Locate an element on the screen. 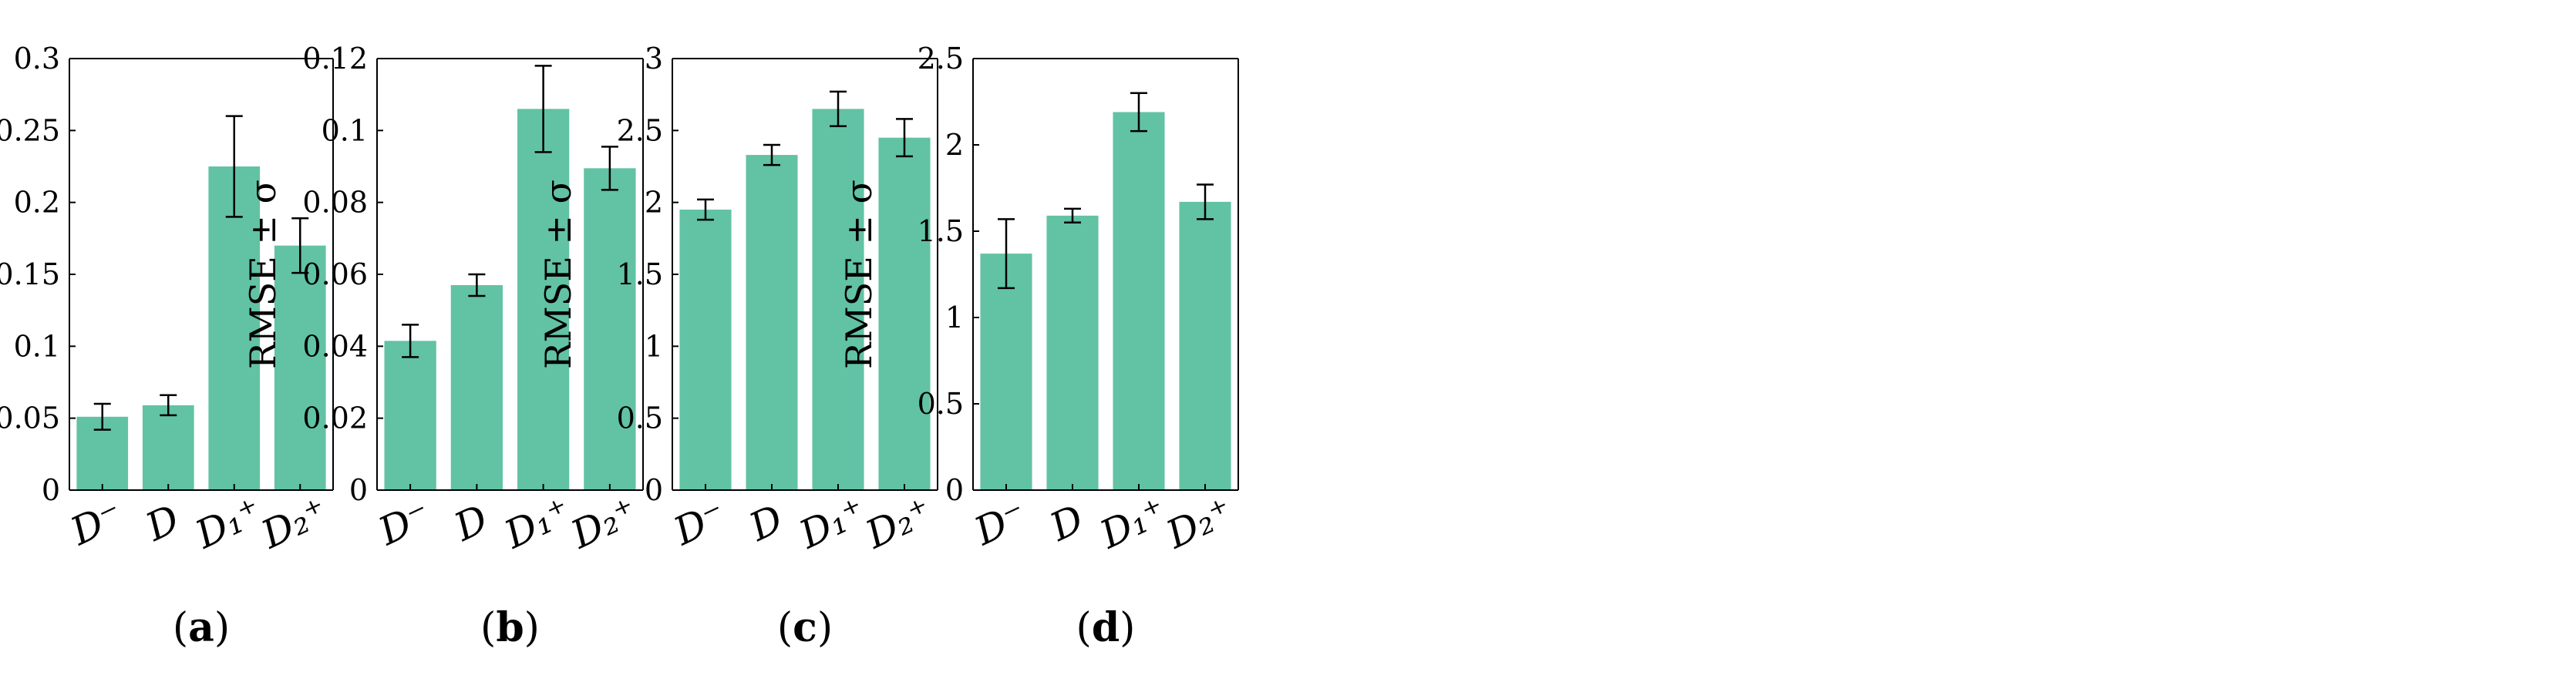  y-tick-label: 0.15 is located at coordinates (30, 274).